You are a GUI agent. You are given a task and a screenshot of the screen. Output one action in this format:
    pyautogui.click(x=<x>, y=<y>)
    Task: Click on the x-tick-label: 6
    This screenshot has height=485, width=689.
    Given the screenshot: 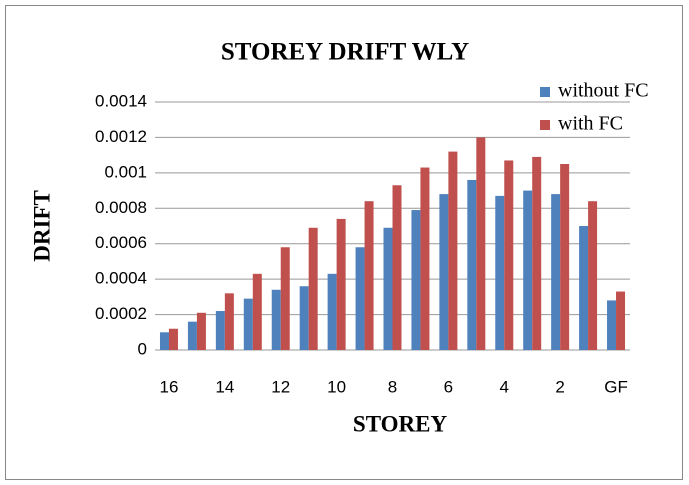 What is the action you would take?
    pyautogui.click(x=448, y=386)
    